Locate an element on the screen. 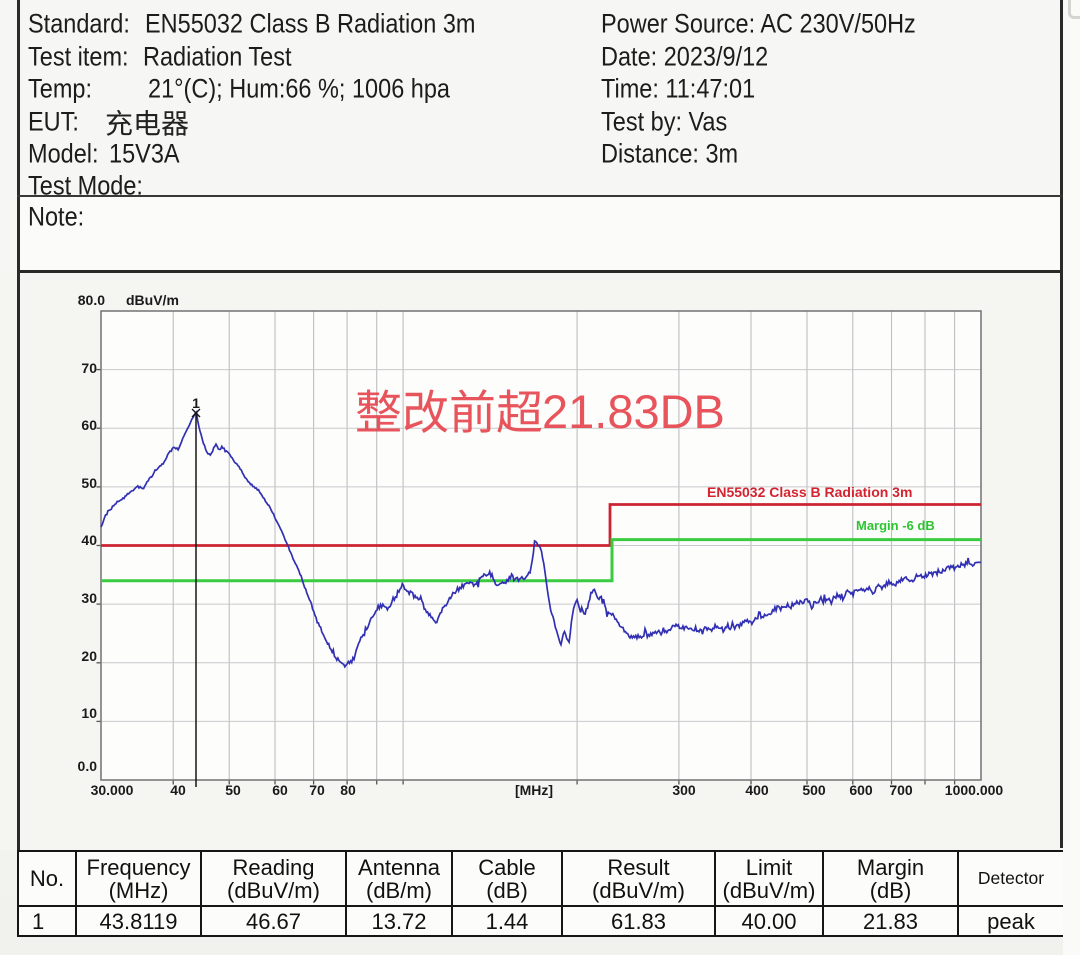  svg-text: 400 is located at coordinates (757, 790).